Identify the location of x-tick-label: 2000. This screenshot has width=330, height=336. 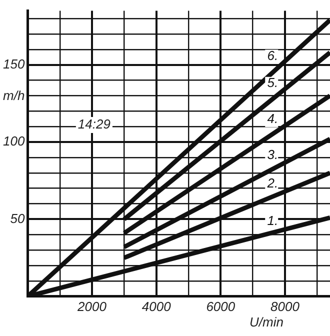
(92, 306).